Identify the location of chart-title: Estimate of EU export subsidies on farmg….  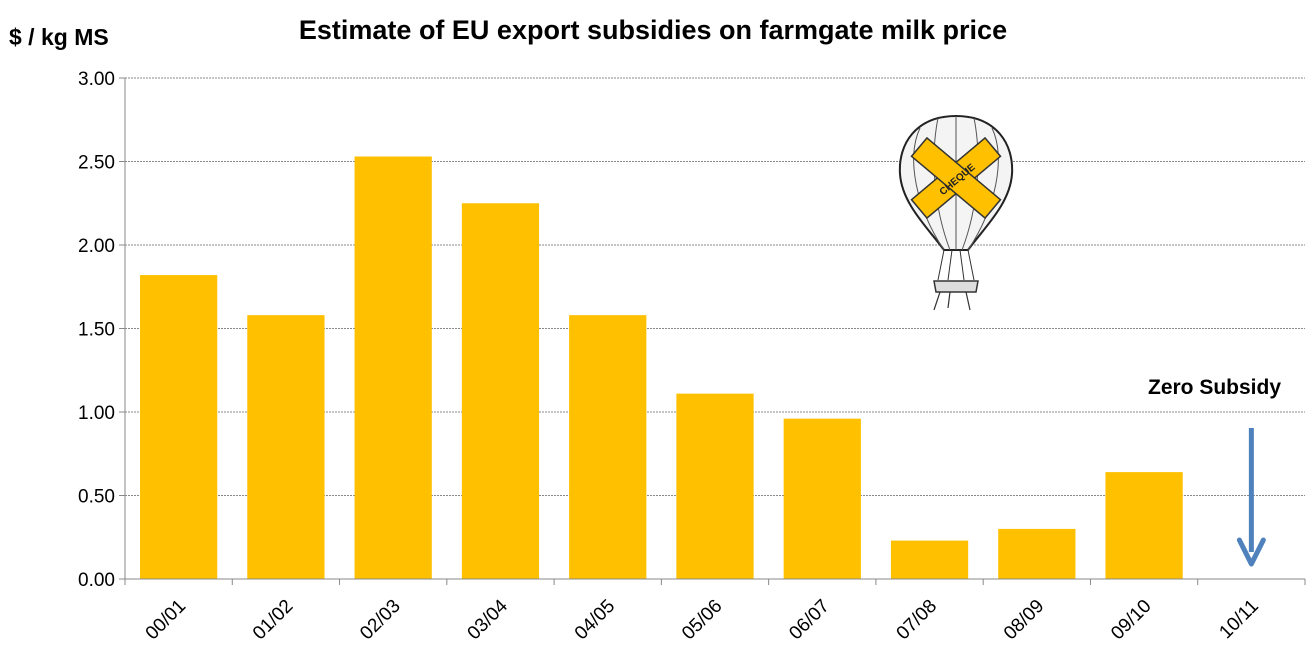
(653, 30).